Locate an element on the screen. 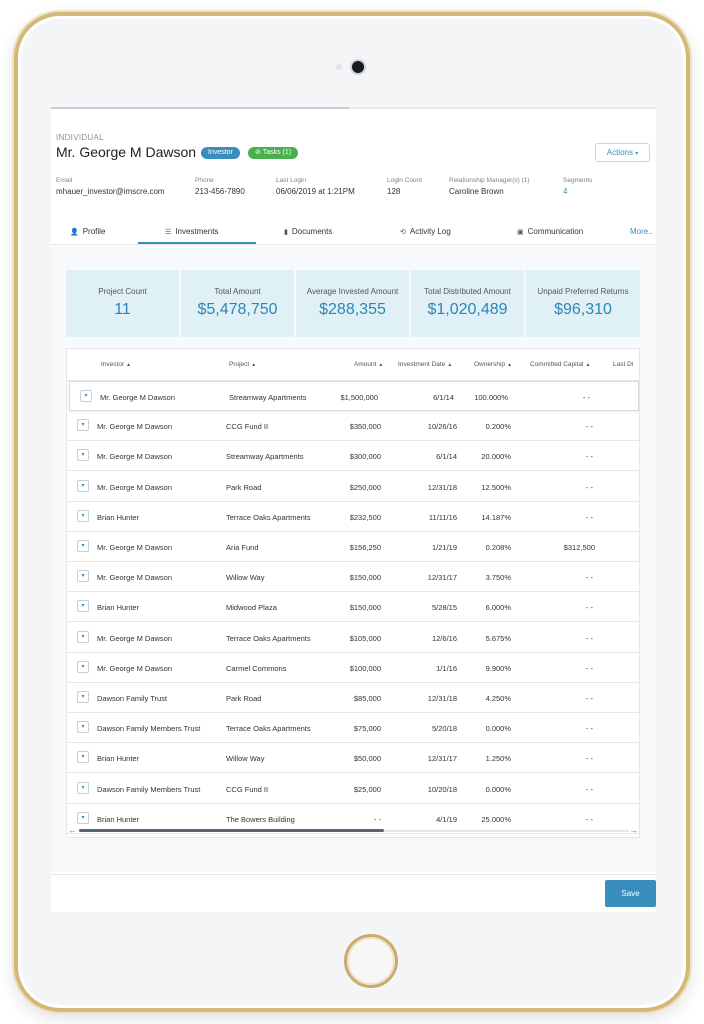 This screenshot has width=704, height=1024. scroll-thumb is located at coordinates (231, 830).